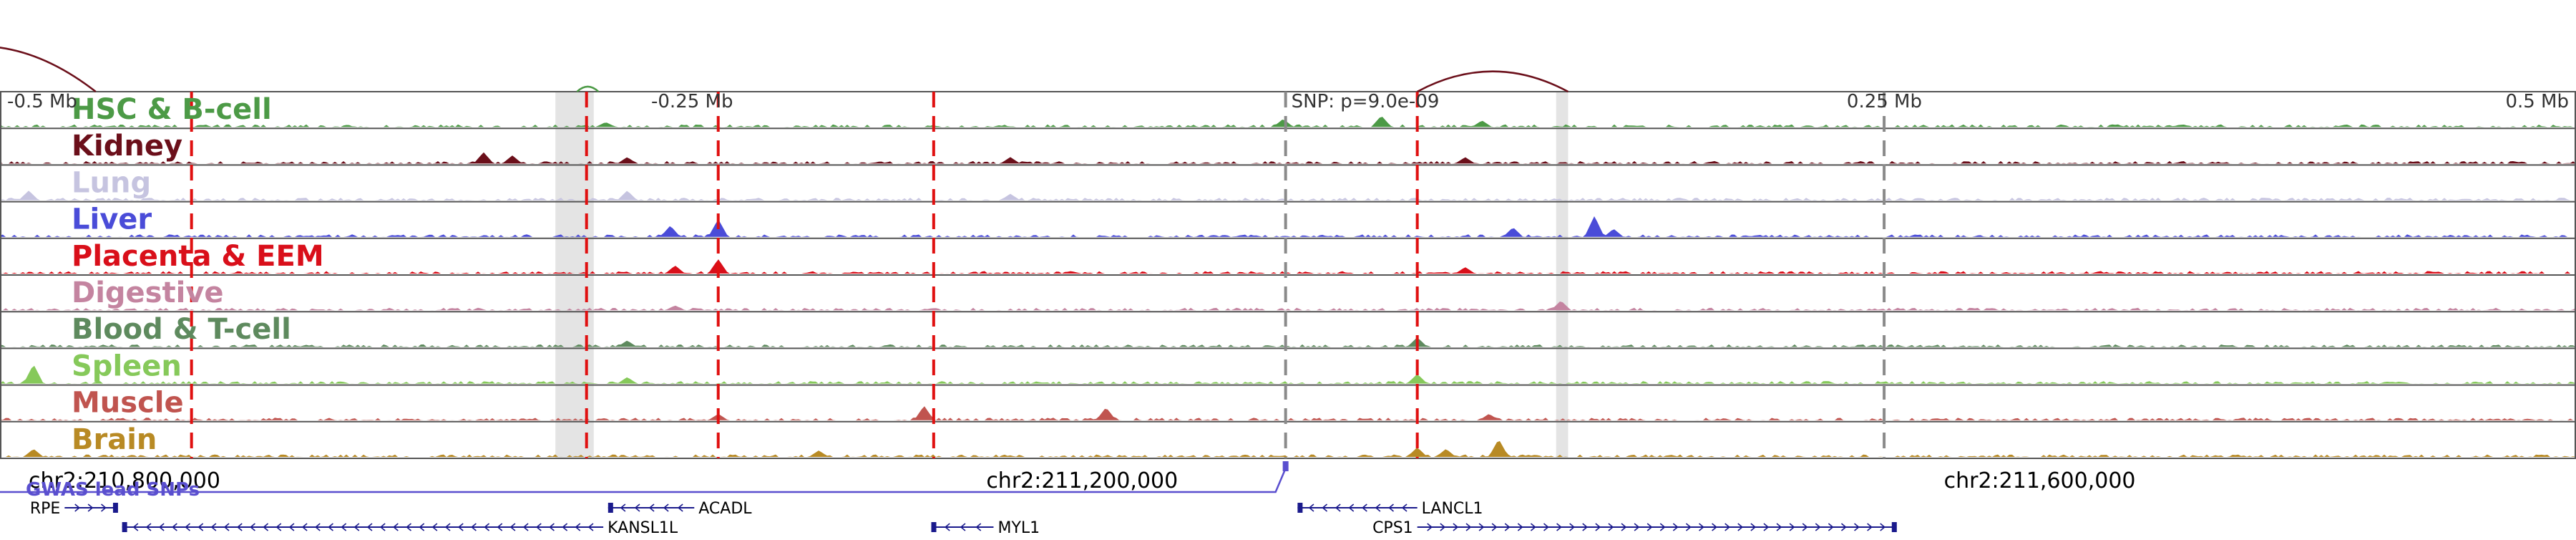  I want to click on track-label: Liver, so click(112, 219).